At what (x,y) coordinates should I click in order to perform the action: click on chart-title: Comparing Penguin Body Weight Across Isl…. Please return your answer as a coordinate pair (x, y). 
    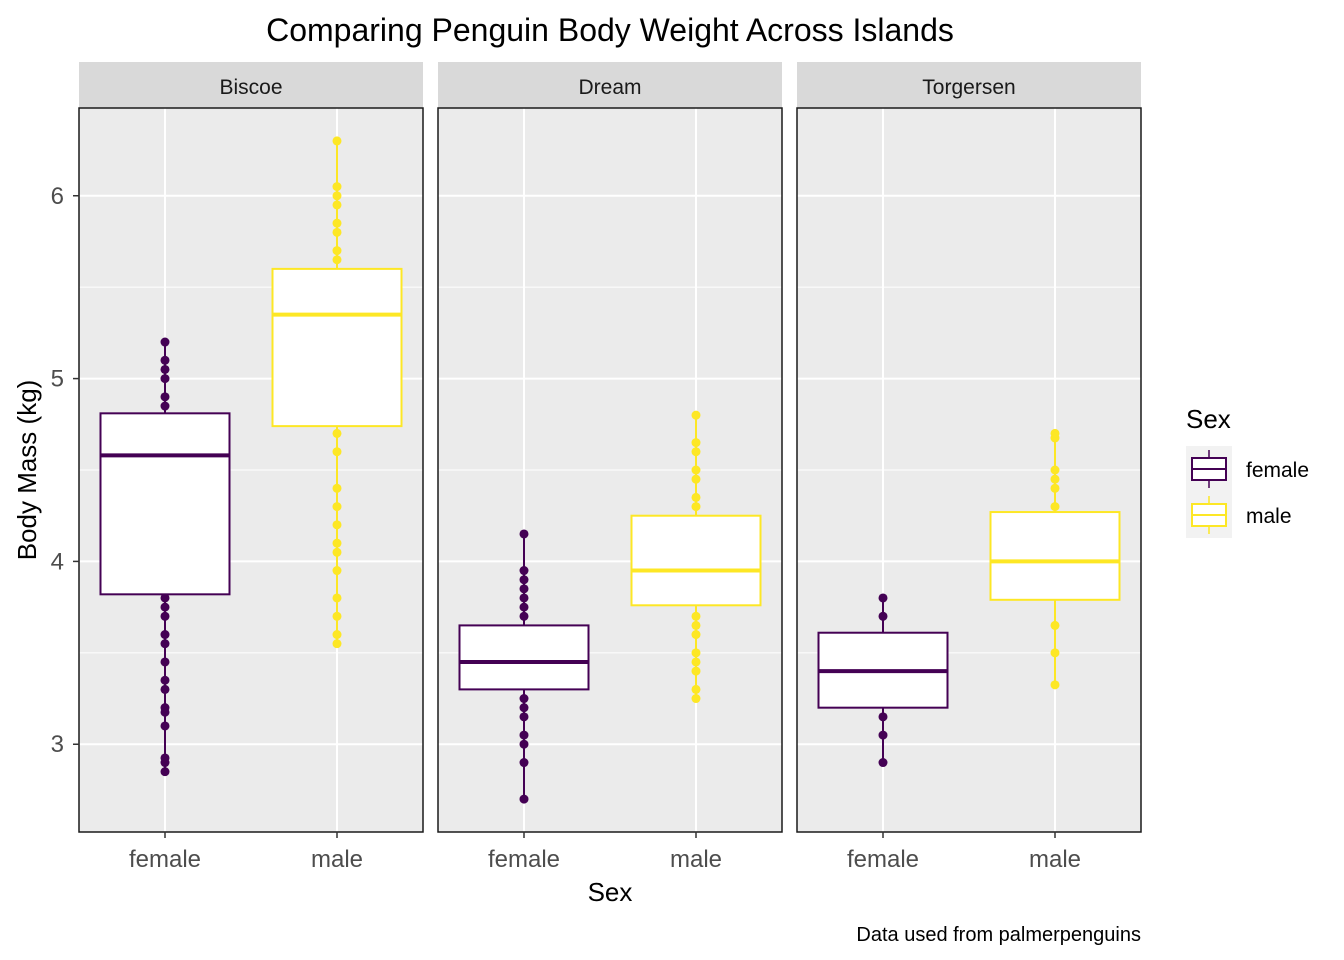
    Looking at the image, I should click on (610, 30).